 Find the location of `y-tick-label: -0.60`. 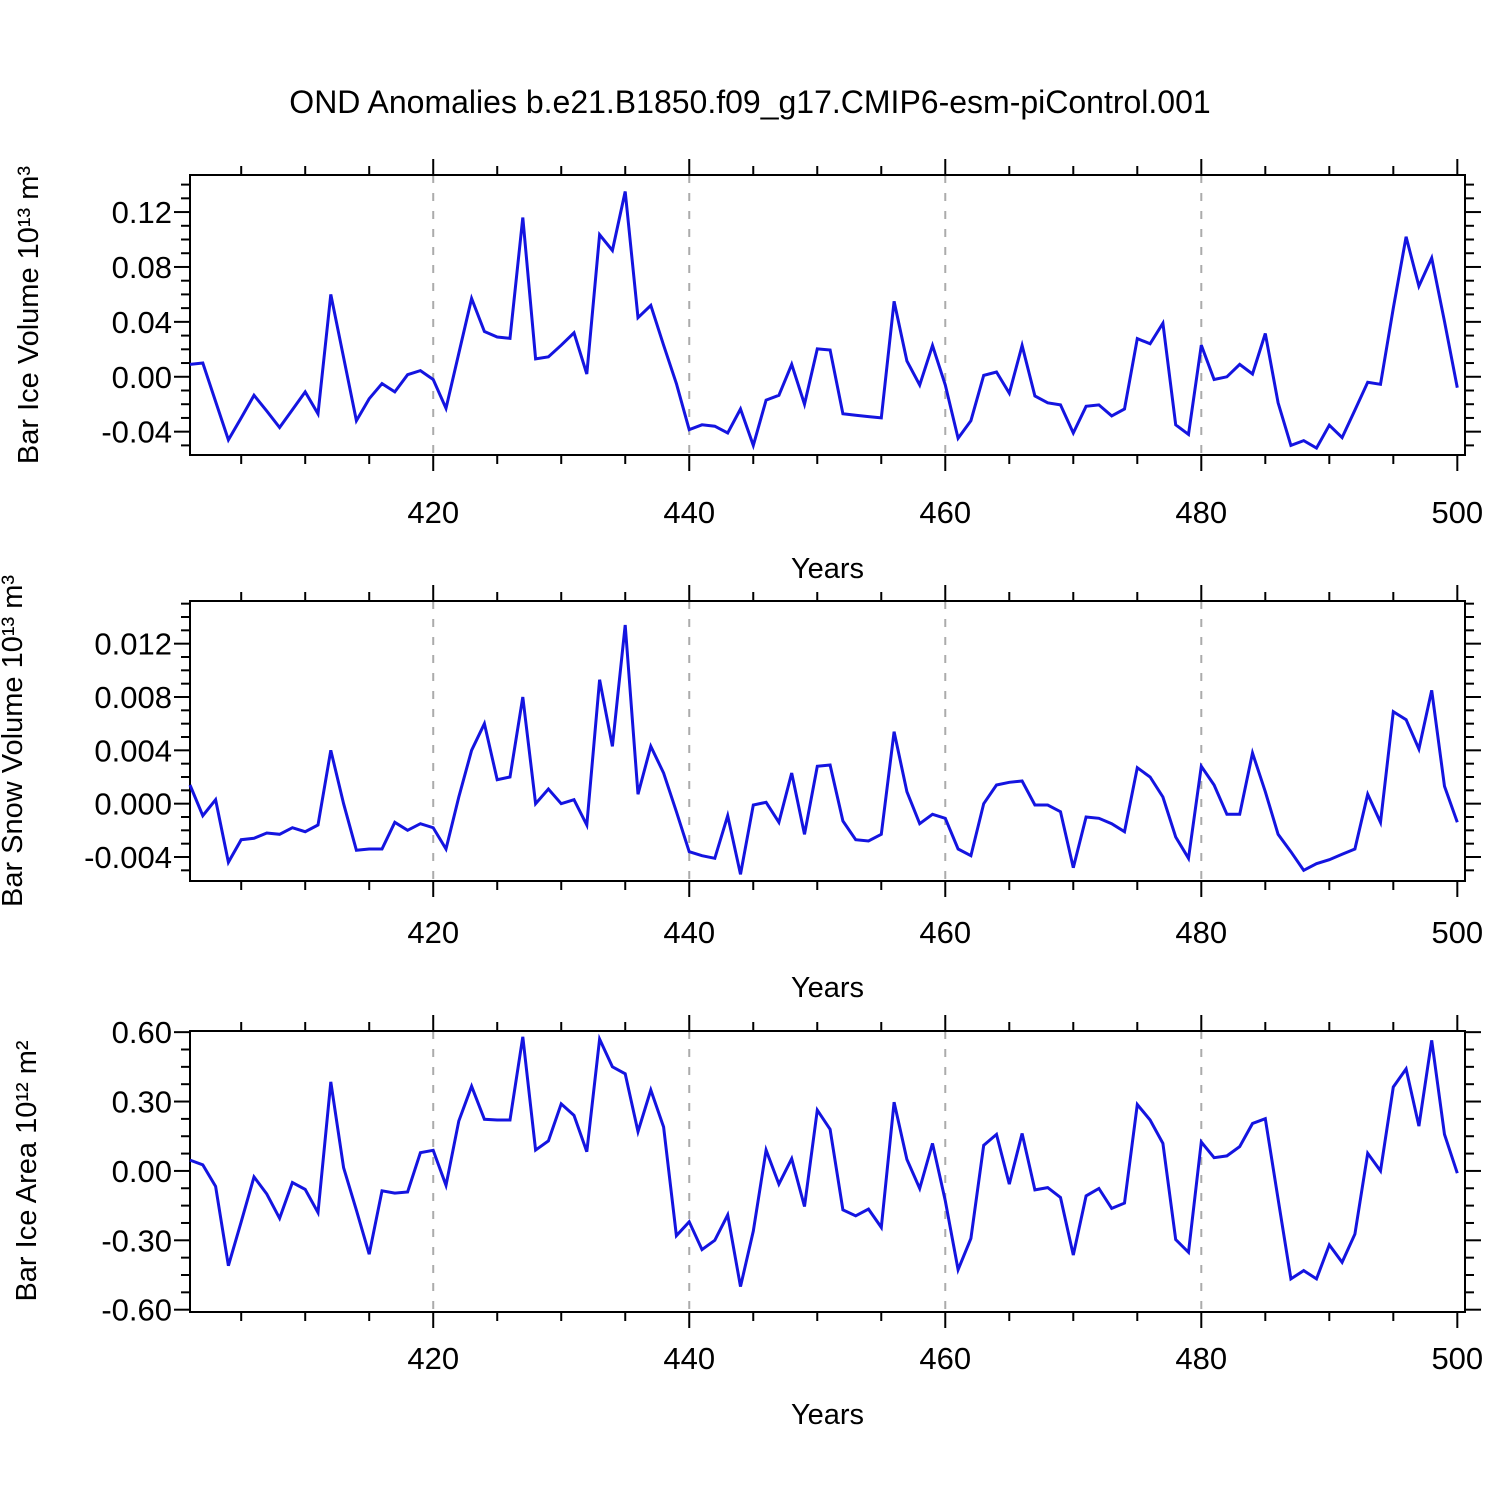

y-tick-label: -0.60 is located at coordinates (136, 1310).